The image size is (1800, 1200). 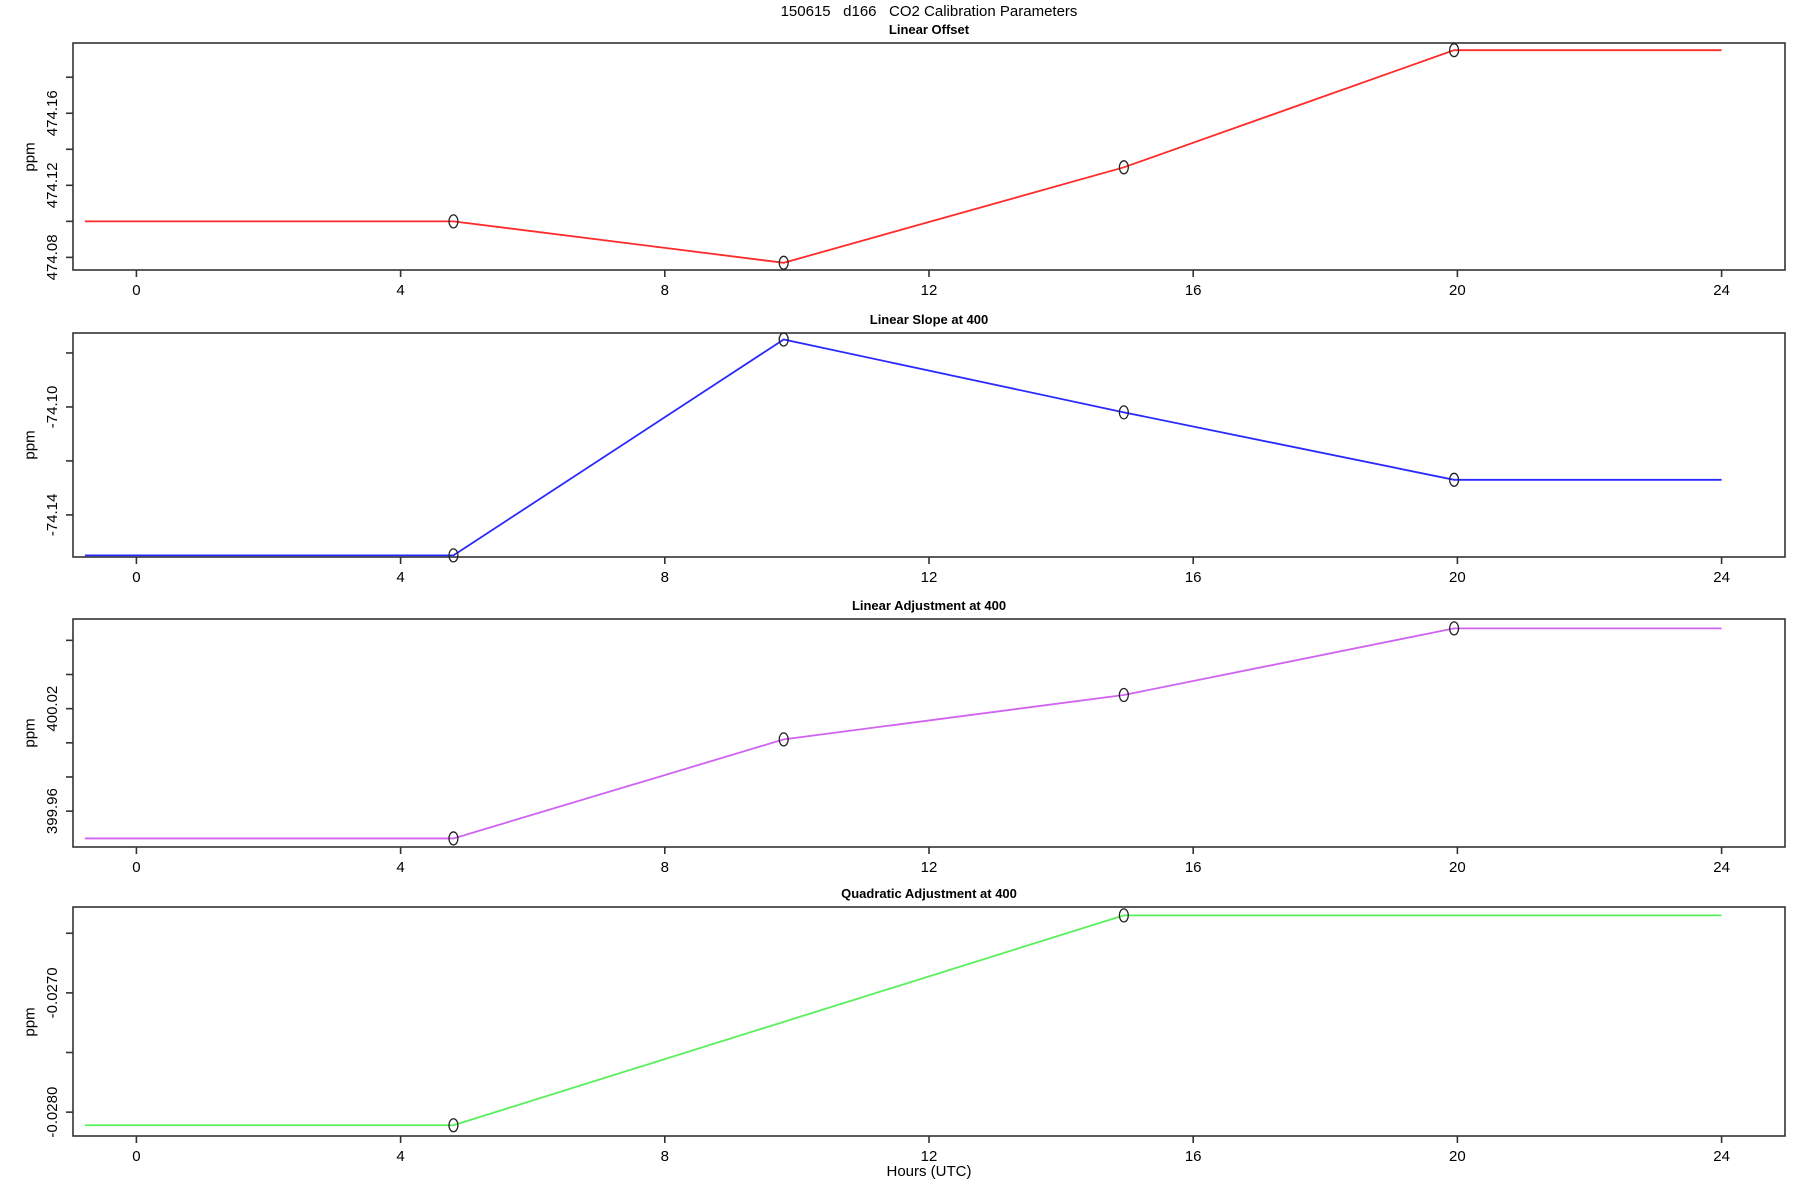 I want to click on y-axis-tick-label: 474.12, so click(x=52, y=185).